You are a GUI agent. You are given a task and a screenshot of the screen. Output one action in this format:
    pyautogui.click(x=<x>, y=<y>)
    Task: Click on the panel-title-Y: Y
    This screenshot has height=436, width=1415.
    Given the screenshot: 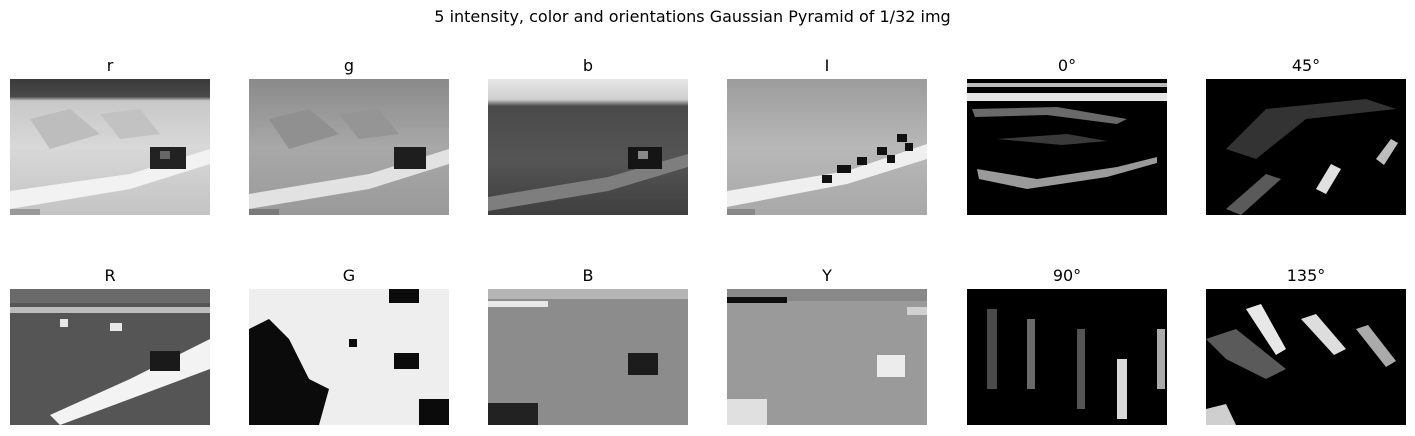 What is the action you would take?
    pyautogui.click(x=827, y=275)
    